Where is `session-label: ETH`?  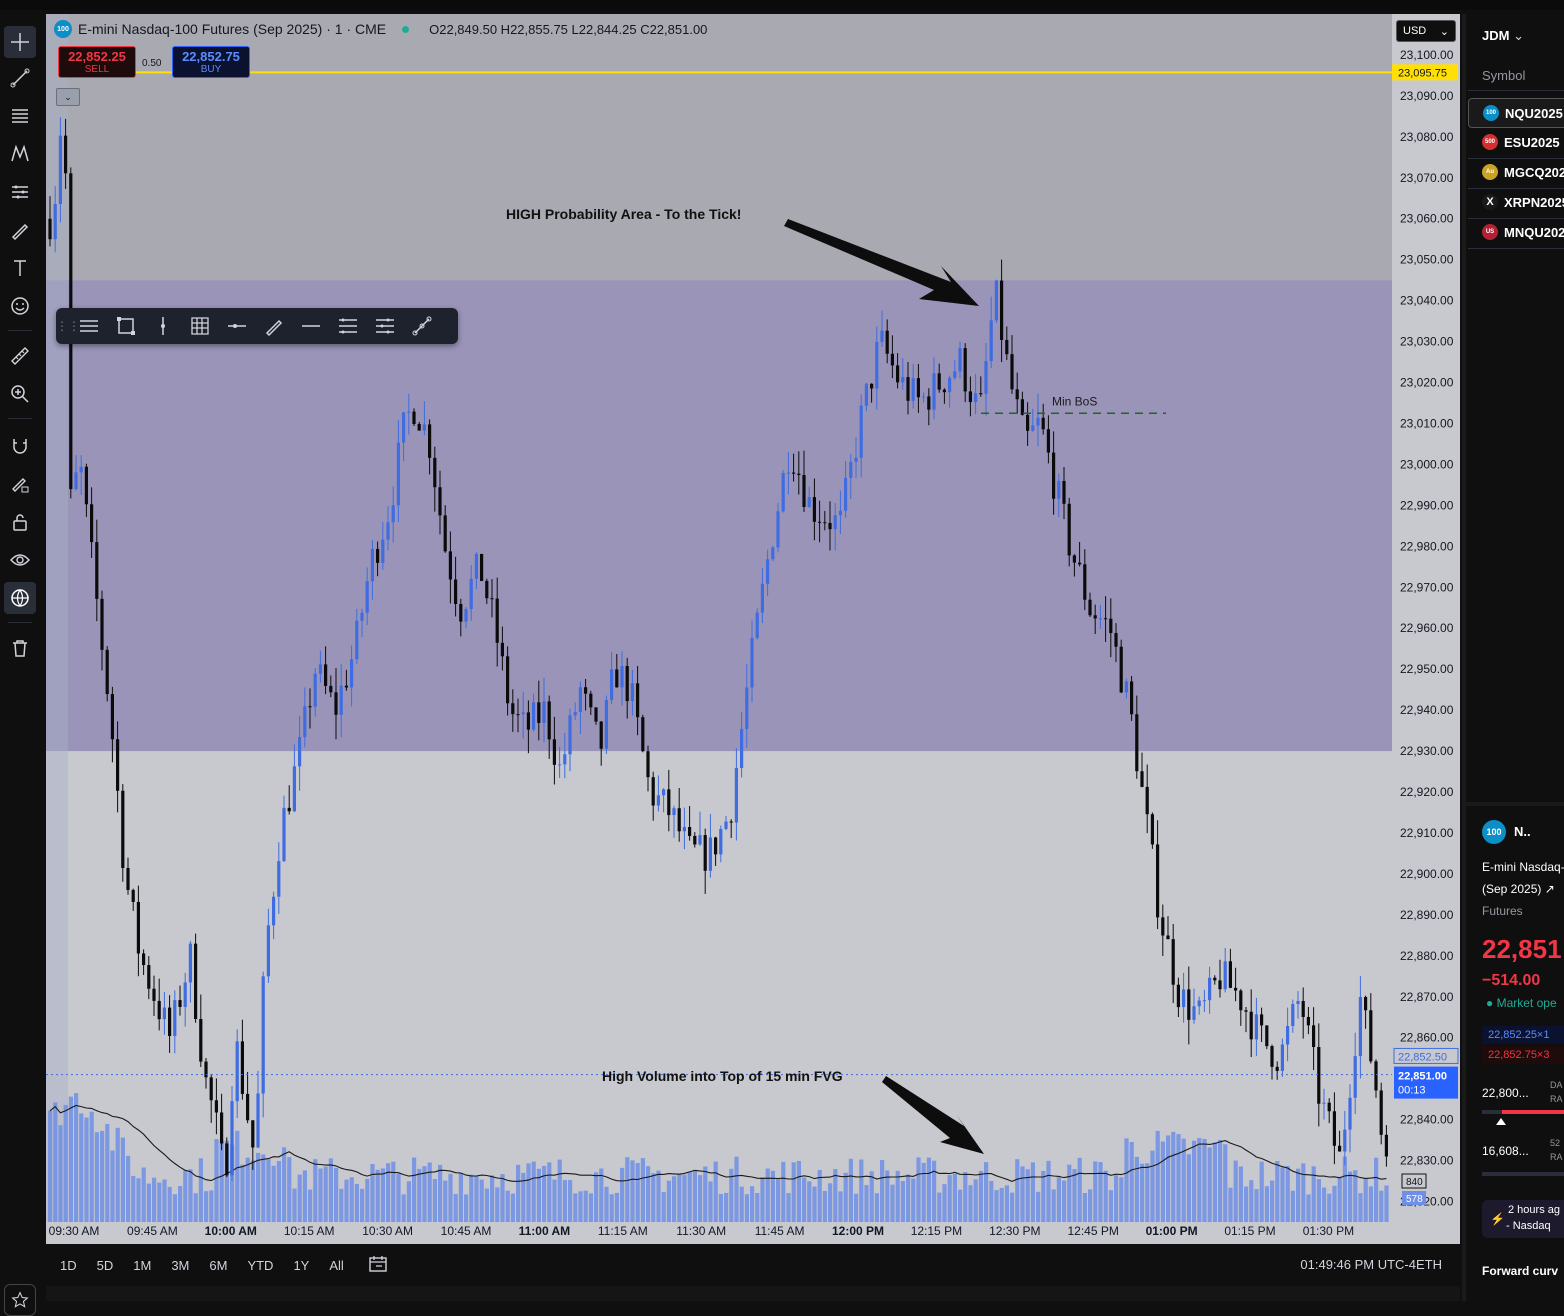
session-label: ETH is located at coordinates (1429, 1264).